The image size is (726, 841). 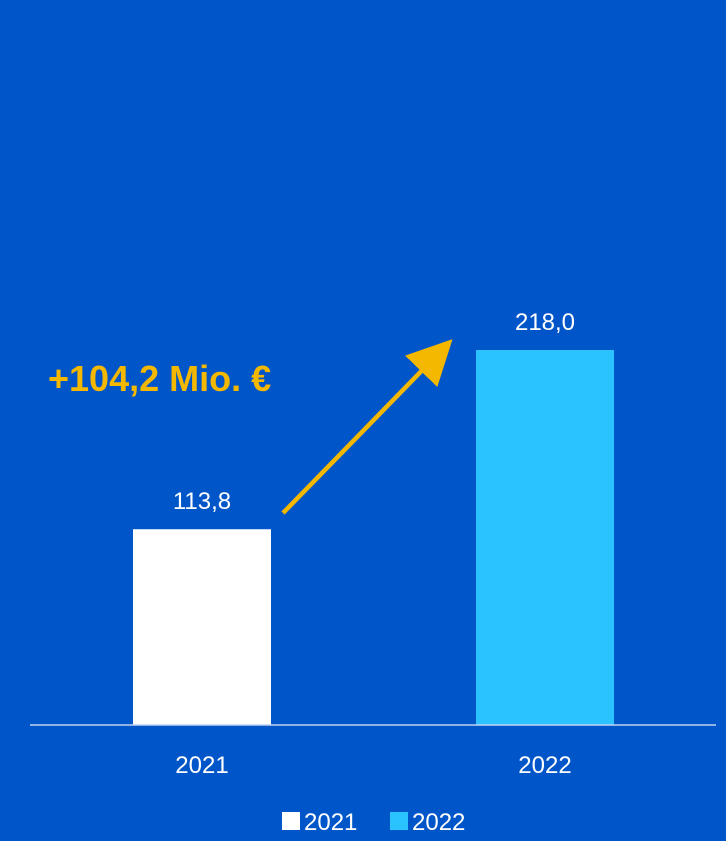 I want to click on legend-swatch-2021, so click(x=291, y=821).